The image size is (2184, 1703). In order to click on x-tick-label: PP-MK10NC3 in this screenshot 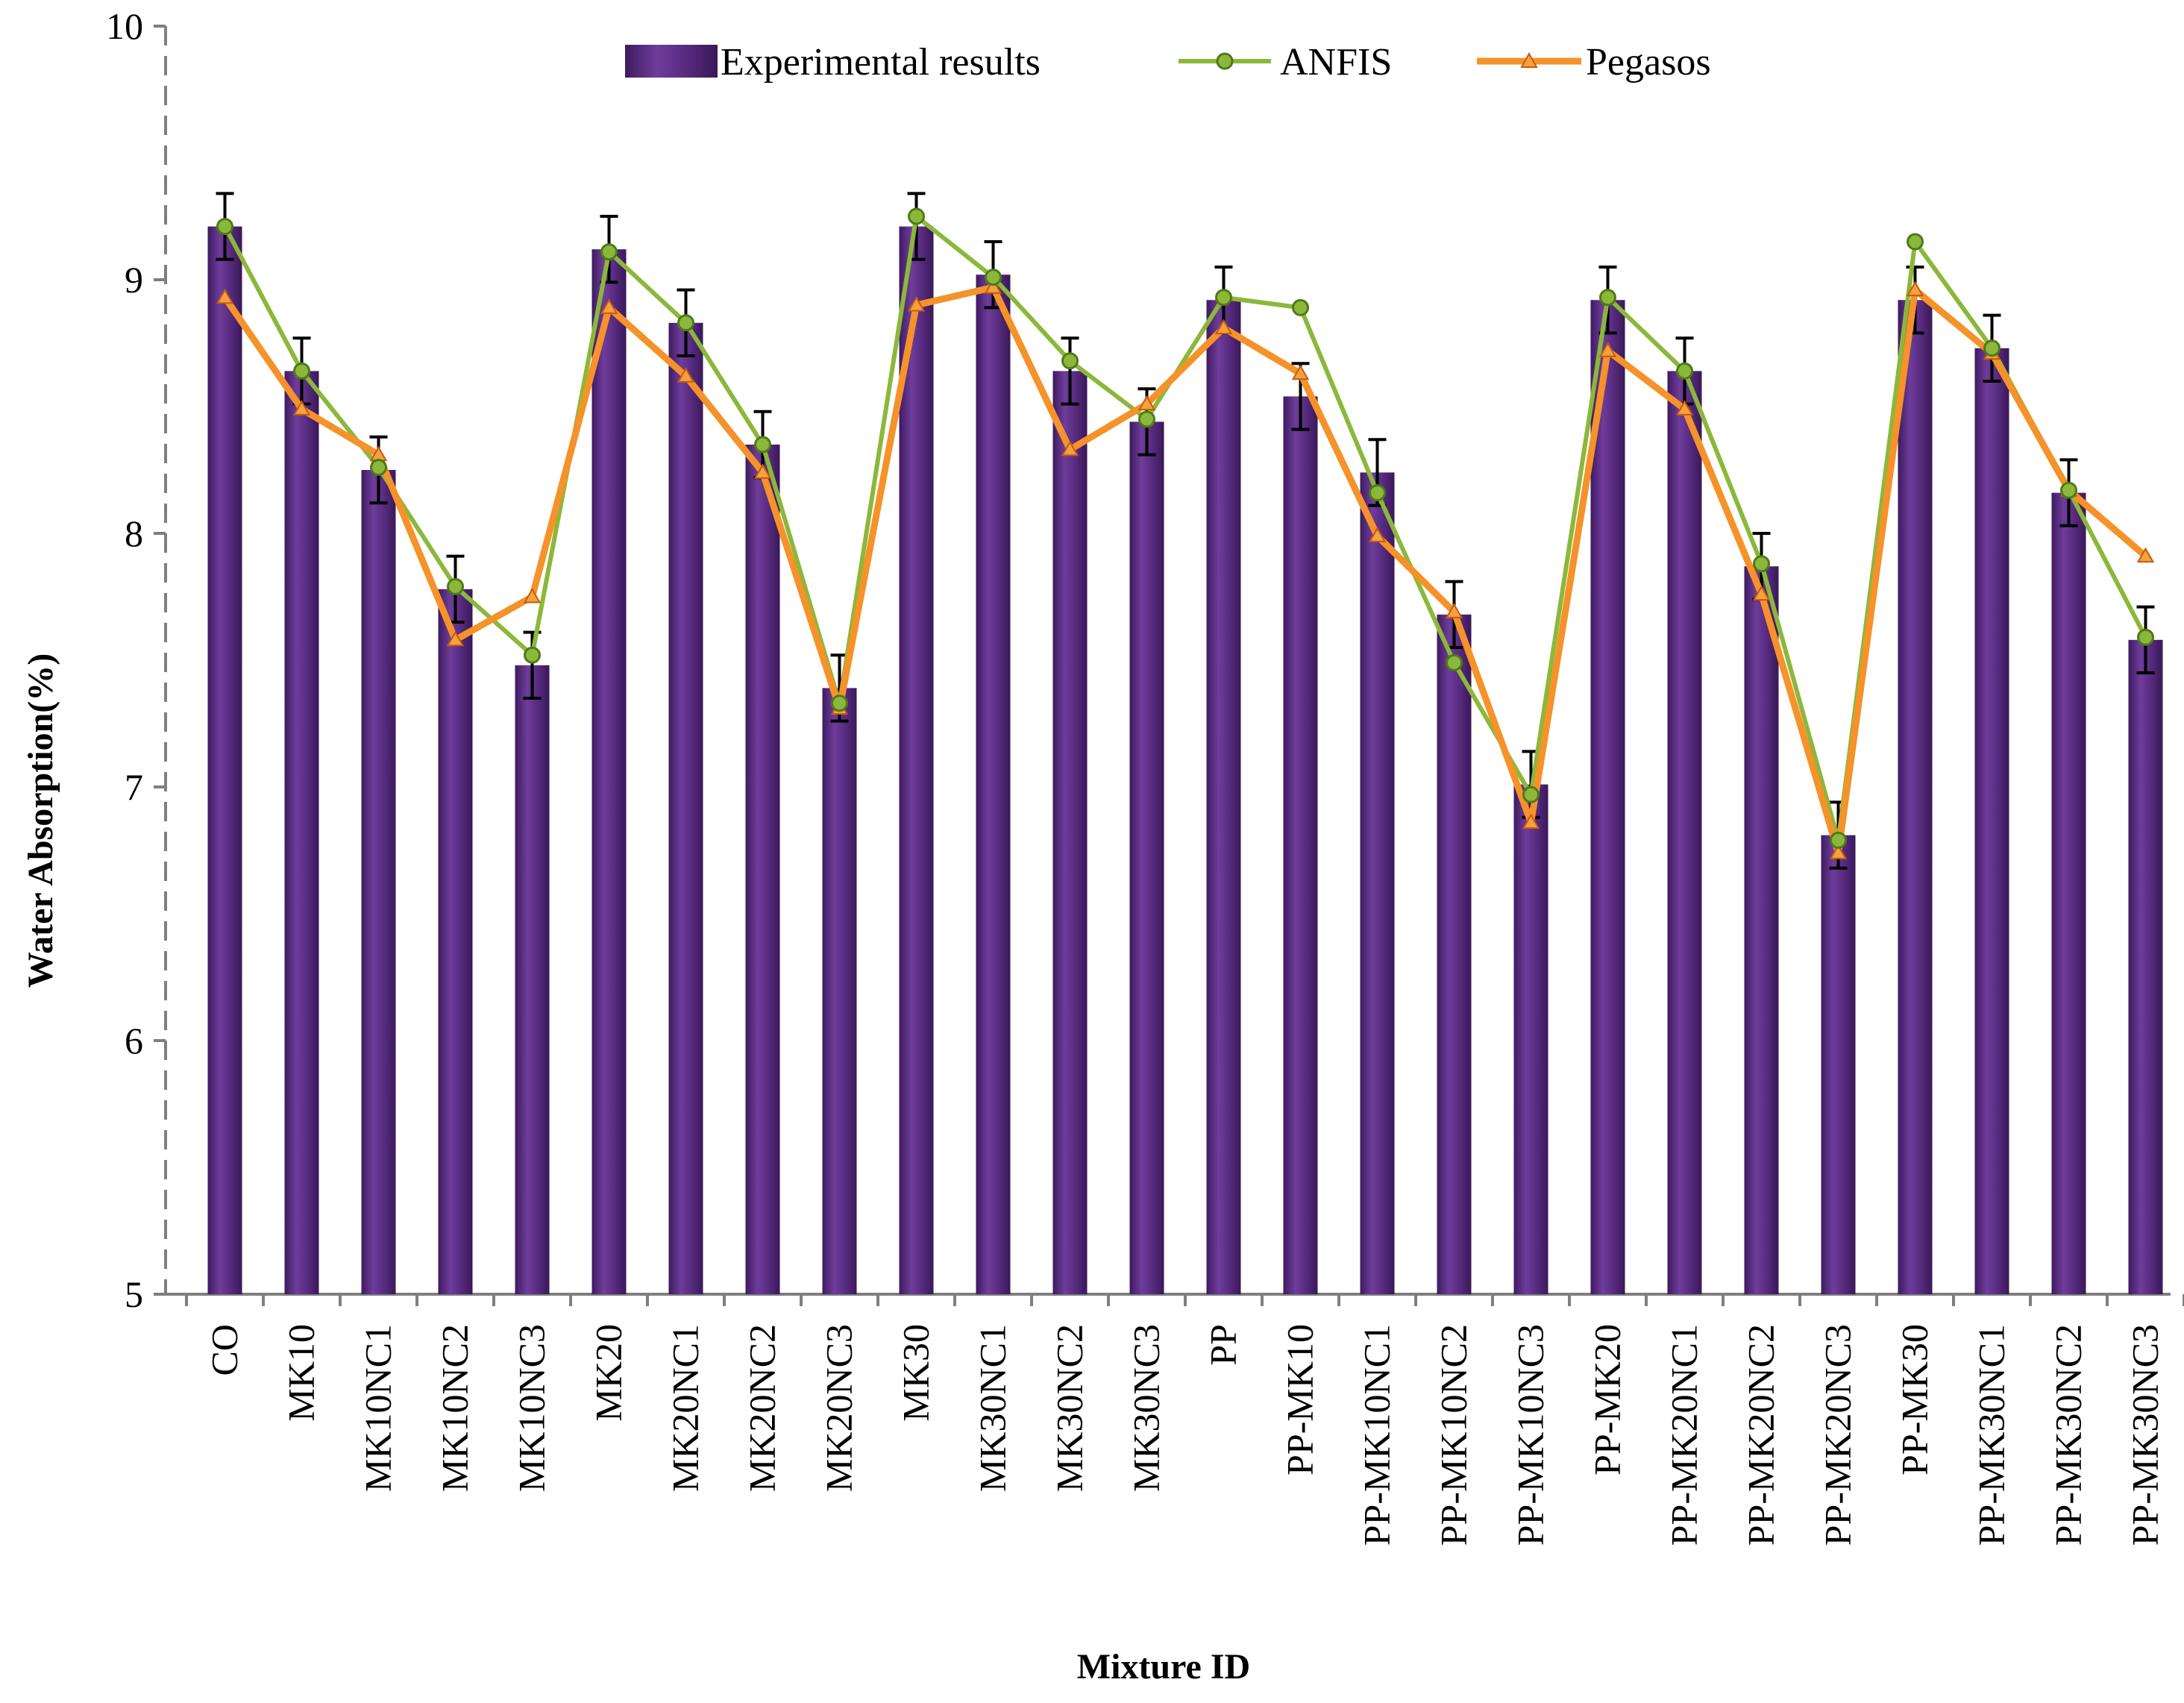, I will do `click(1530, 1435)`.